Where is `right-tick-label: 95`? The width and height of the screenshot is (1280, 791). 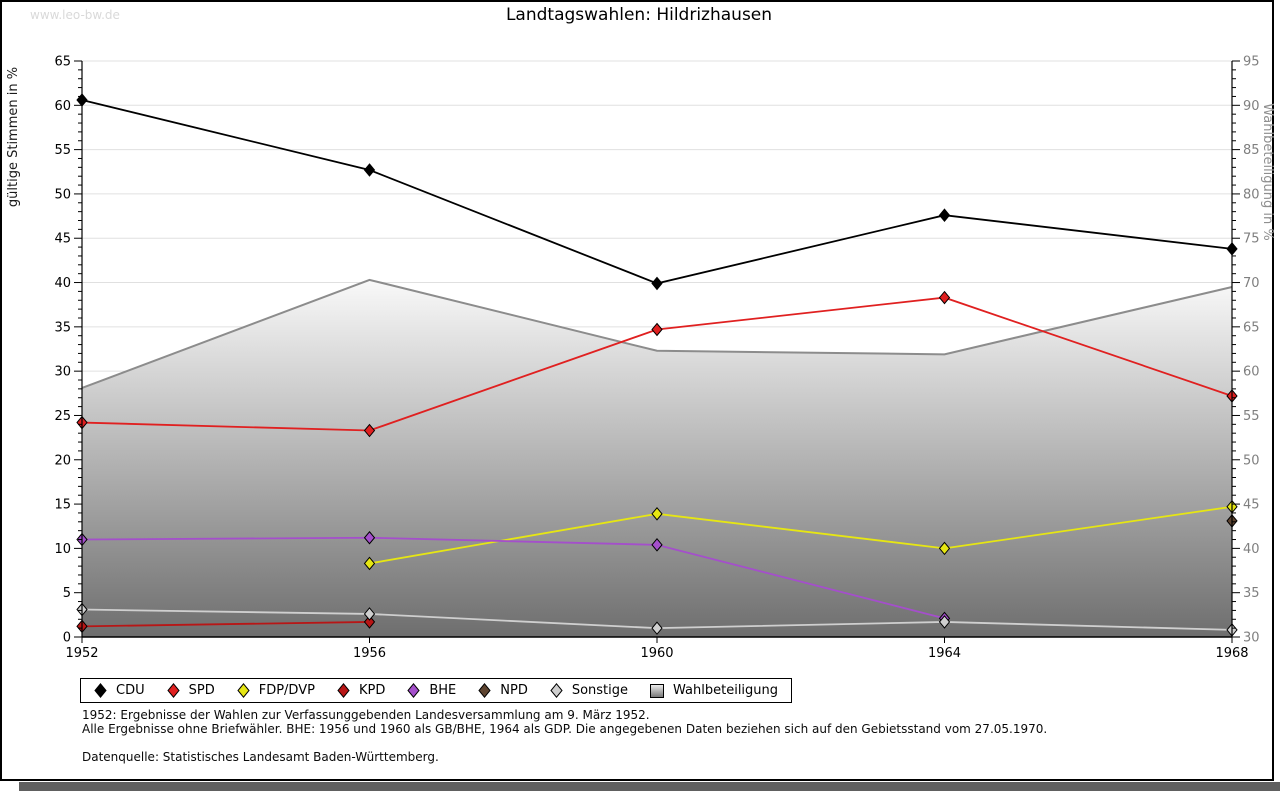 right-tick-label: 95 is located at coordinates (1251, 62).